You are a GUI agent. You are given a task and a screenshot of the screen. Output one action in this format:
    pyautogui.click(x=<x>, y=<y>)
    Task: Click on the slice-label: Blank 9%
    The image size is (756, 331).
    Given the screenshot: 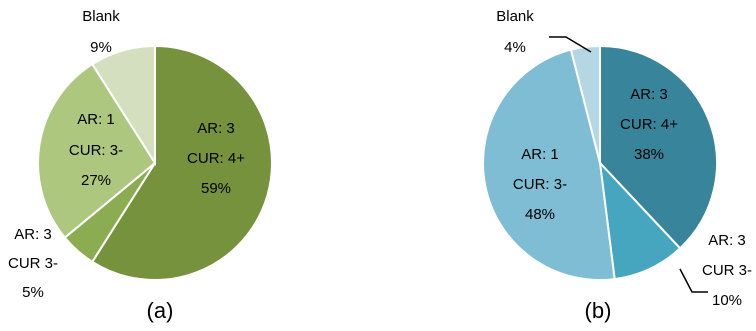 What is the action you would take?
    pyautogui.click(x=101, y=32)
    